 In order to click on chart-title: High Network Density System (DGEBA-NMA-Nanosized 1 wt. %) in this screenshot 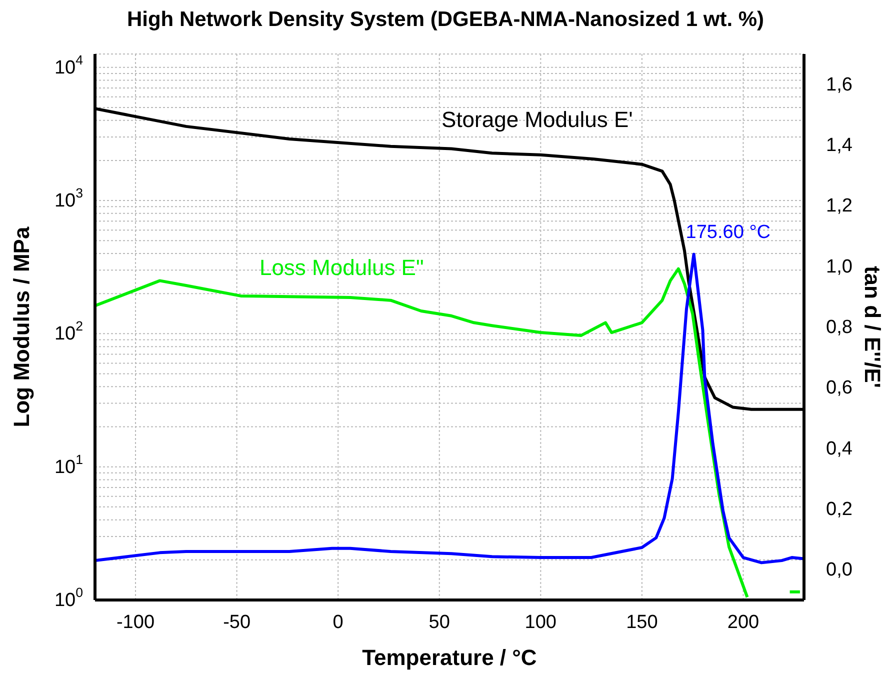, I will do `click(446, 20)`.